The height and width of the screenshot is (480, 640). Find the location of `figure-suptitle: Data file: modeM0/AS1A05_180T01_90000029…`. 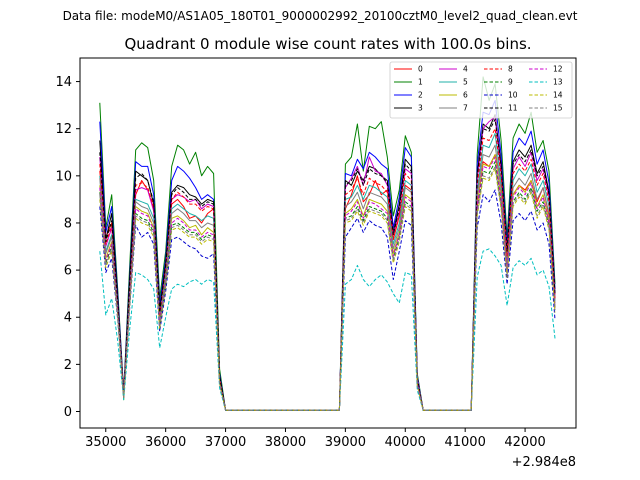

figure-suptitle: Data file: modeM0/AS1A05_180T01_90000029… is located at coordinates (320, 16).